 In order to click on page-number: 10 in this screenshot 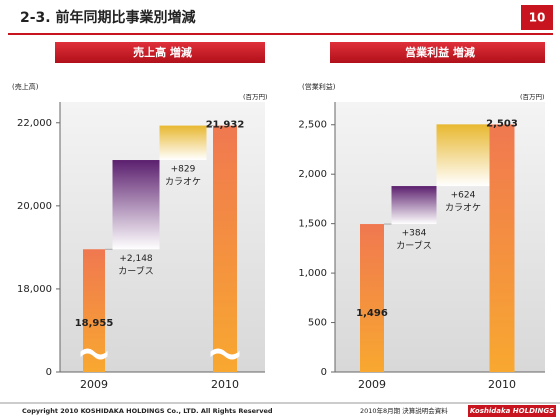, I will do `click(537, 18)`.